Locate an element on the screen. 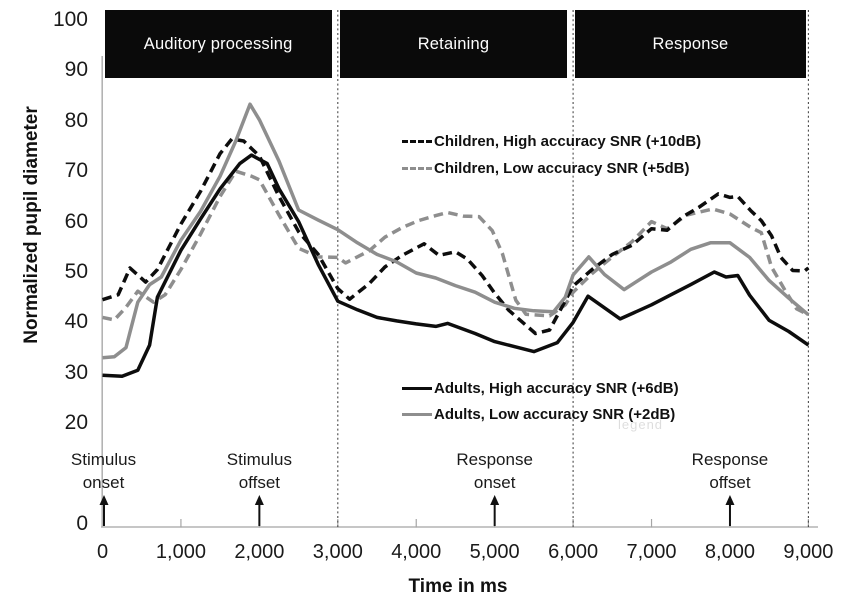  y-axis-tick-label: 50 is located at coordinates (76, 271).